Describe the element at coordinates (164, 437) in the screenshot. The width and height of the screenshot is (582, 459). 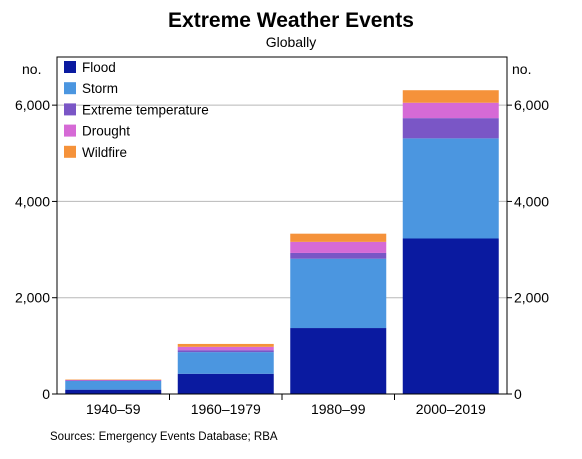
I see `source-note: Sources: Emergency Events Database; RBA` at that location.